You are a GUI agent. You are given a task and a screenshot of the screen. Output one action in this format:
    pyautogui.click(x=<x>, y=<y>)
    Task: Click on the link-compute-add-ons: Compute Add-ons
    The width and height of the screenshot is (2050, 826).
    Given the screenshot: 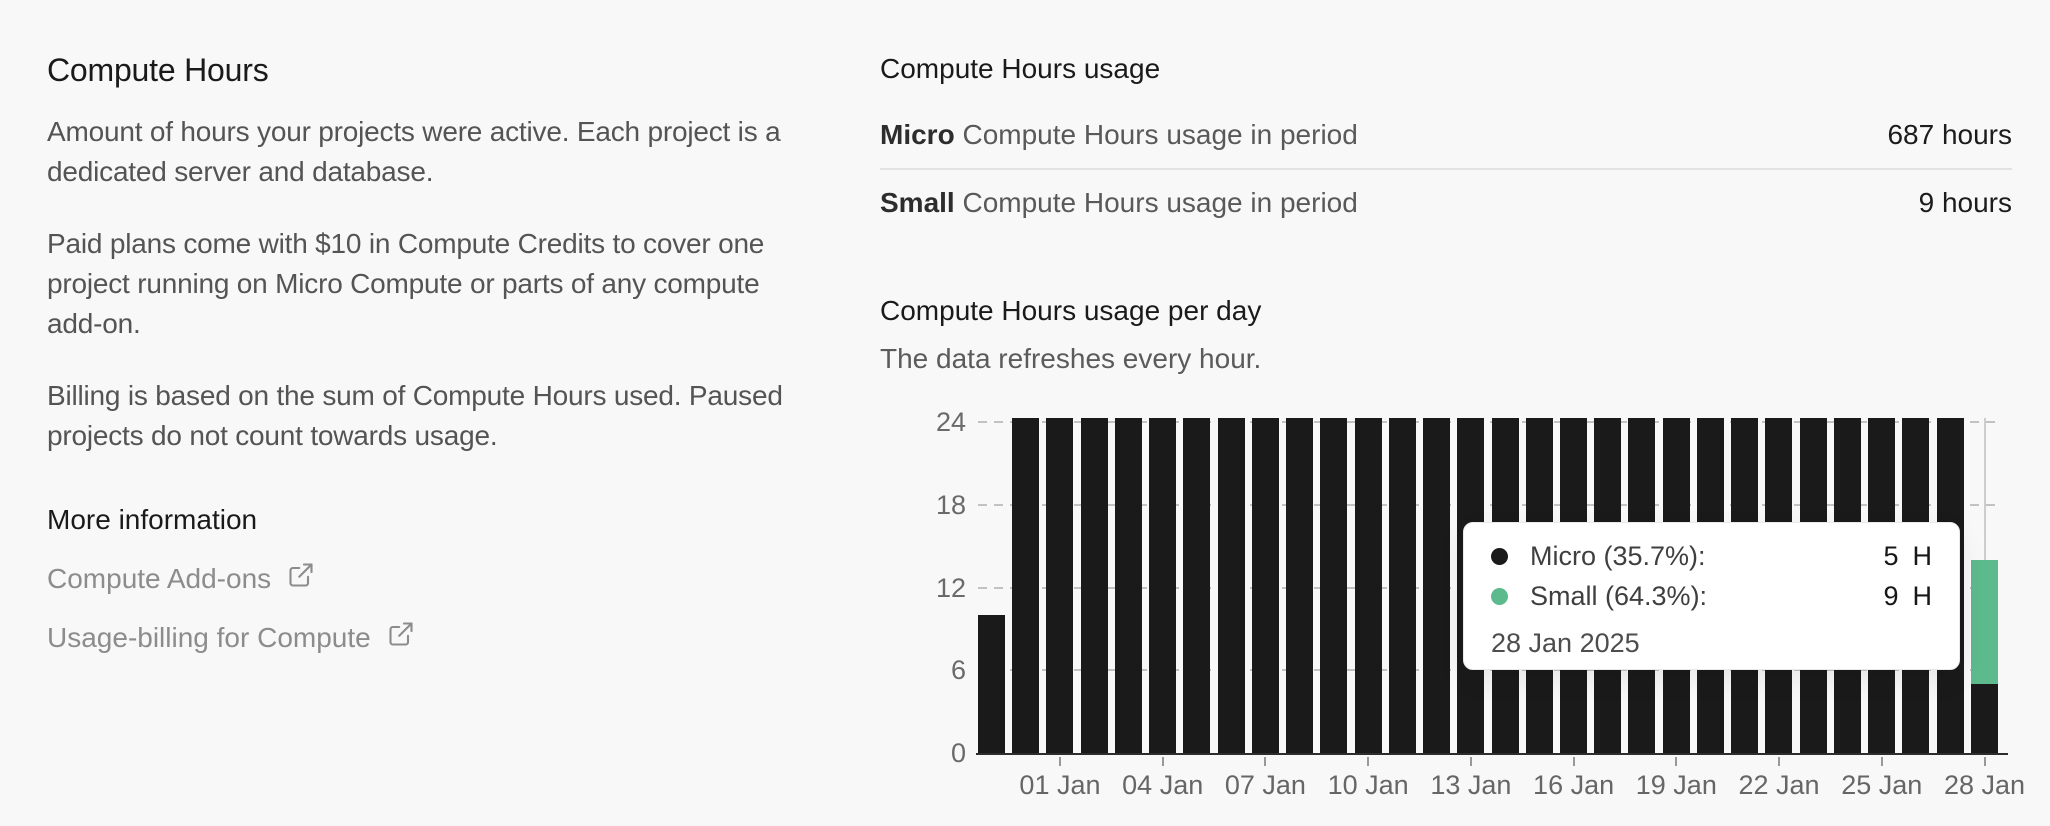 What is the action you would take?
    pyautogui.click(x=421, y=579)
    